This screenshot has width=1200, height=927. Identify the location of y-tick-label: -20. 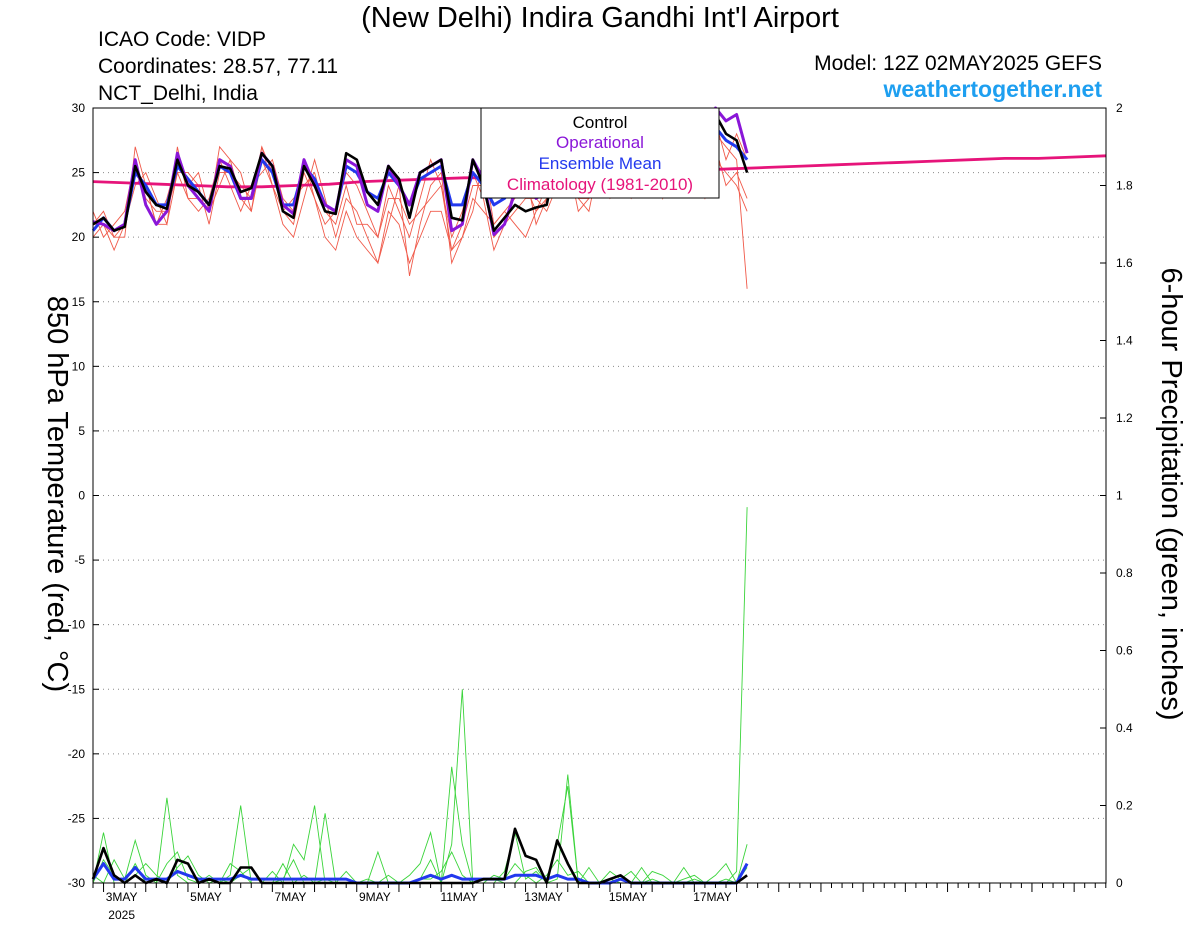
(77, 754).